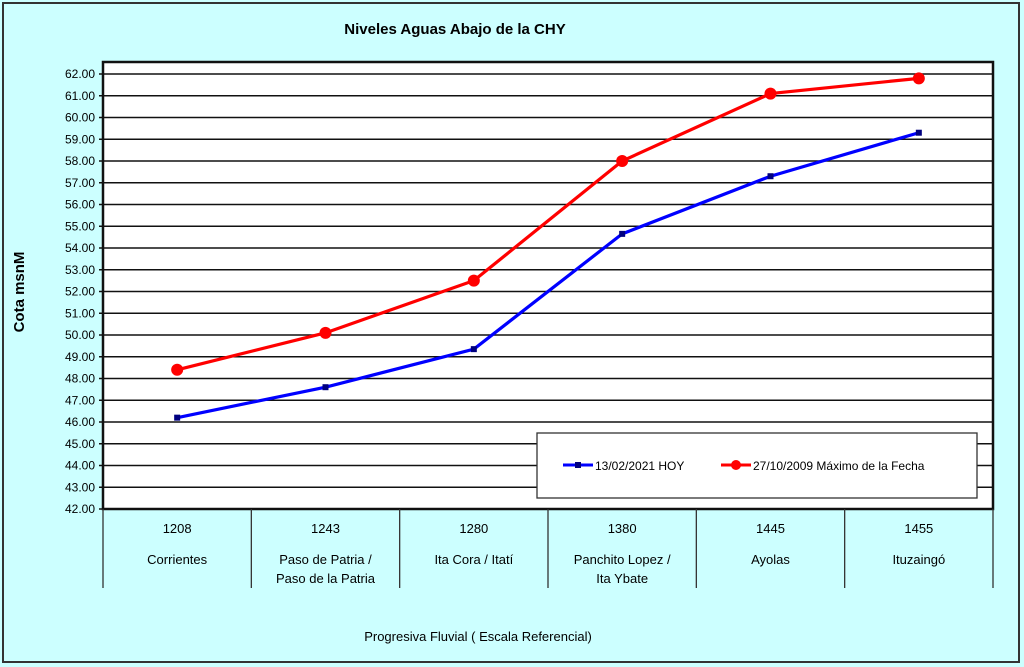 The width and height of the screenshot is (1024, 667). What do you see at coordinates (80, 379) in the screenshot?
I see `y-tick-label: 48.00` at bounding box center [80, 379].